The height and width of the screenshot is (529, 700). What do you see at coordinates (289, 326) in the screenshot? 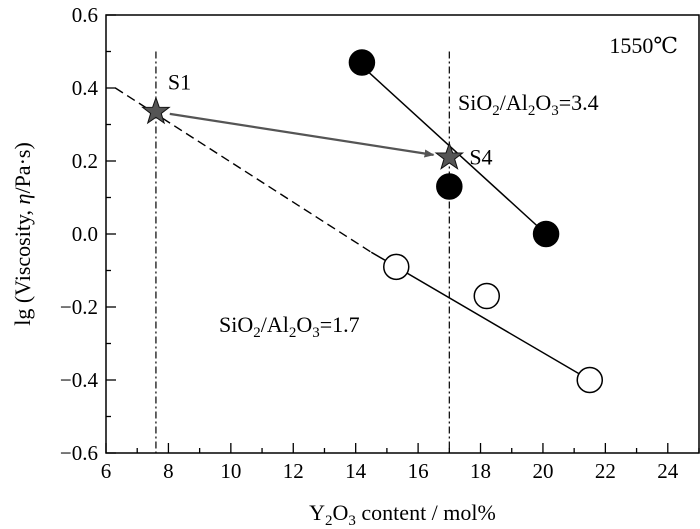
I see `series-label-ratio-1-7: SiO2/Al2O3=1.7` at bounding box center [289, 326].